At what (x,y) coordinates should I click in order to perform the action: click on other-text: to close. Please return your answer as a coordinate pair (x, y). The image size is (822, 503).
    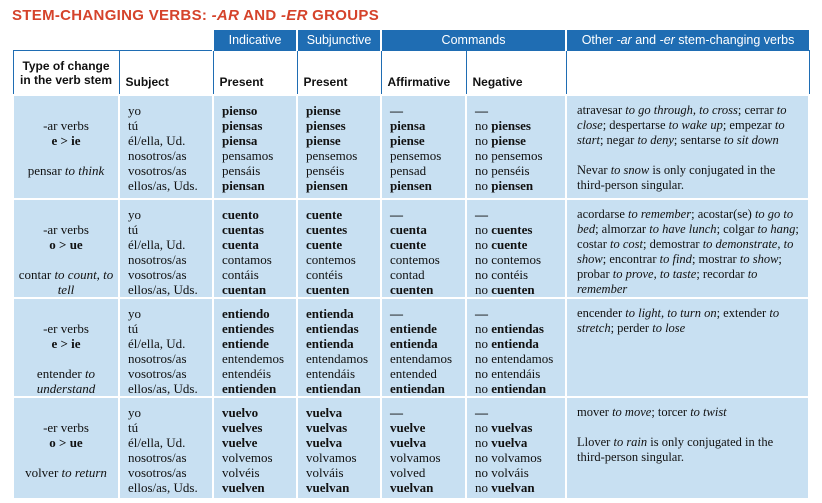
    Looking at the image, I should click on (682, 117).